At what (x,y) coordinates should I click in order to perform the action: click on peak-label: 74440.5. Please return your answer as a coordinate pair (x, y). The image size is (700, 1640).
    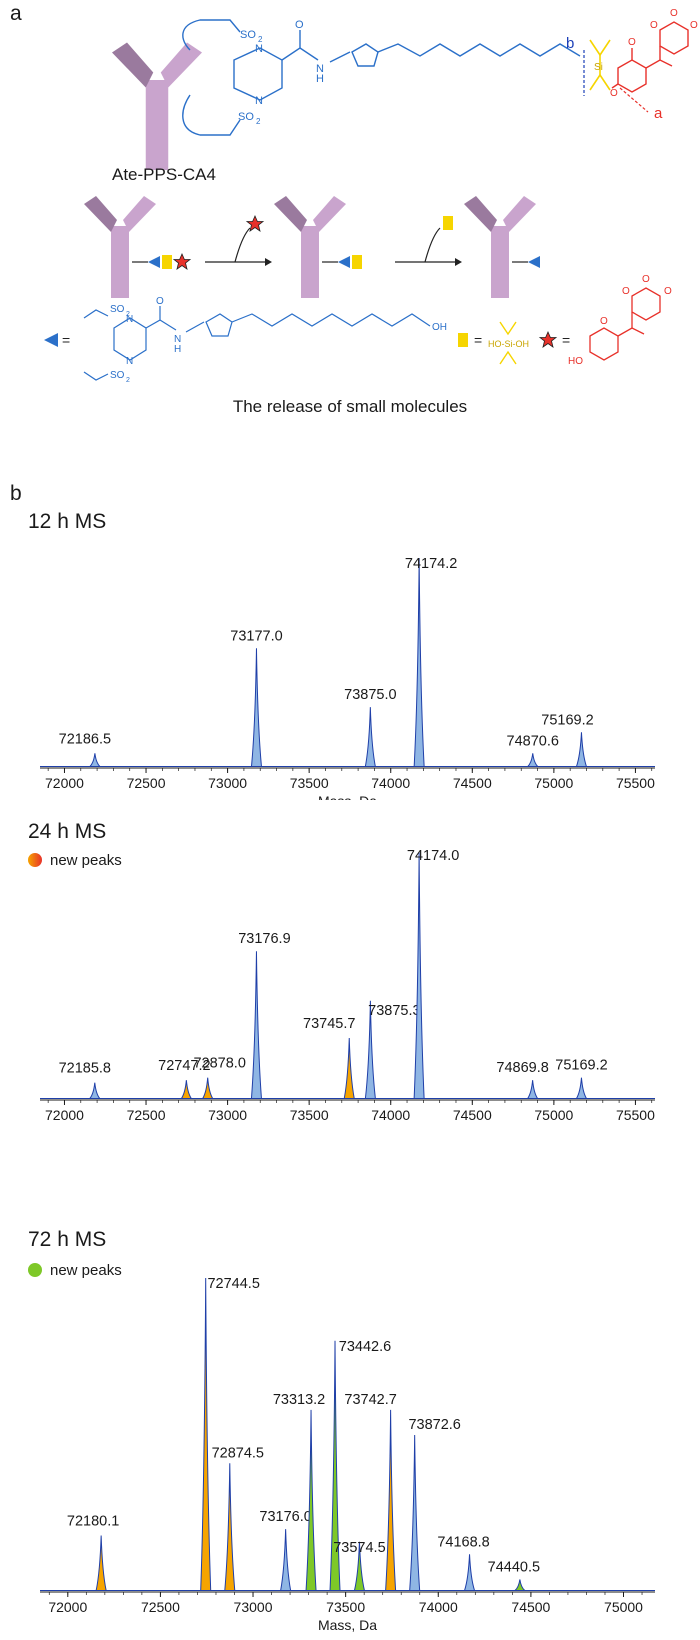
    Looking at the image, I should click on (514, 1567).